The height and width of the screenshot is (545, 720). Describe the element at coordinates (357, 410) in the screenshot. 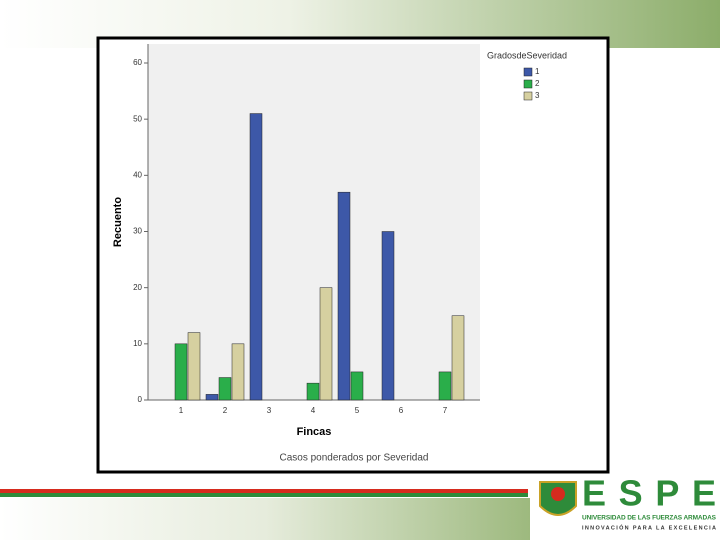

I see `x-tick-label: 5` at that location.